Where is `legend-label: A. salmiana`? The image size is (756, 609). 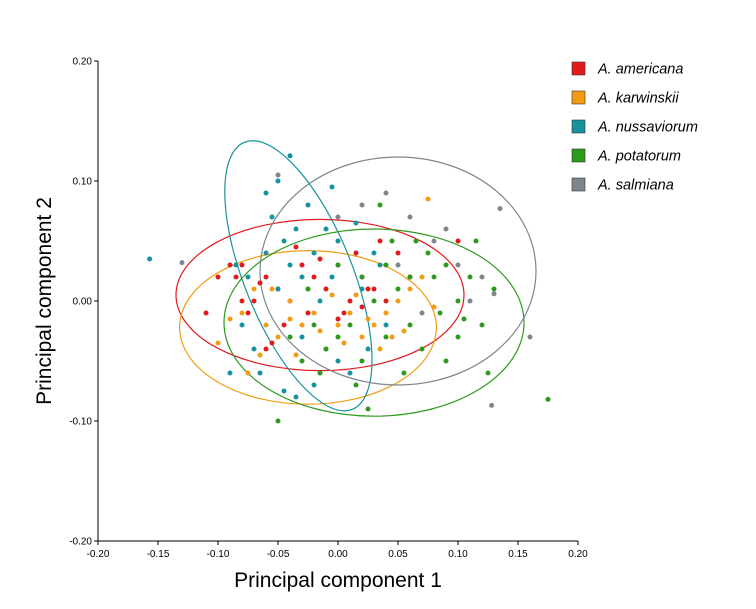
legend-label: A. salmiana is located at coordinates (635, 186).